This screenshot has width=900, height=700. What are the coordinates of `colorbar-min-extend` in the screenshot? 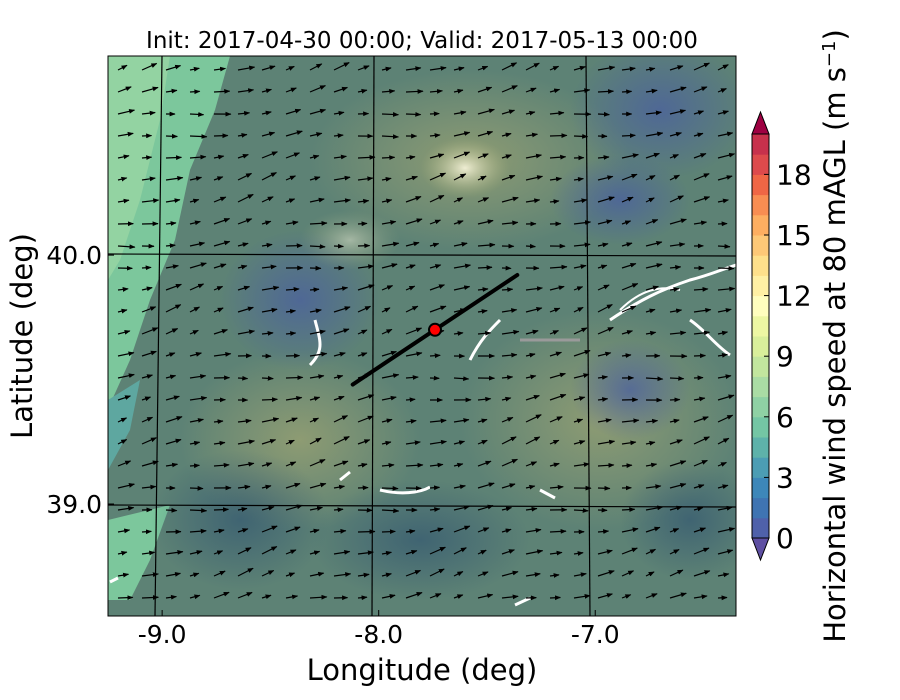 It's located at (760, 549).